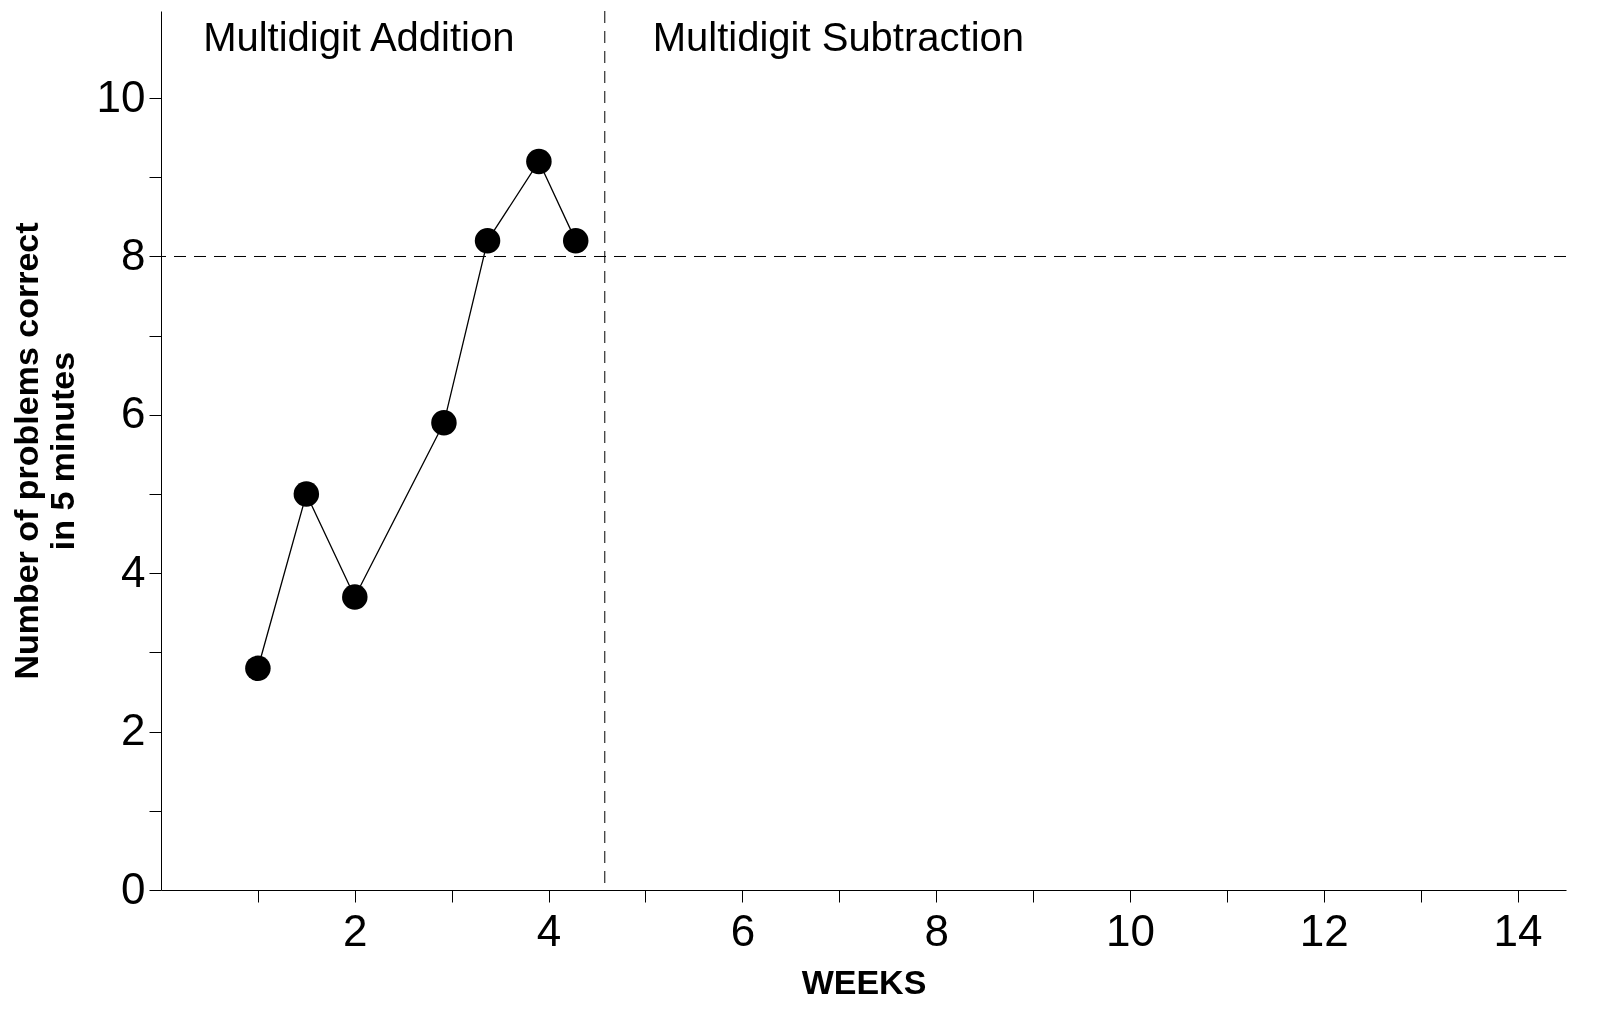 This screenshot has width=1617, height=1016. What do you see at coordinates (1518, 930) in the screenshot?
I see `x-tick-label: 14` at bounding box center [1518, 930].